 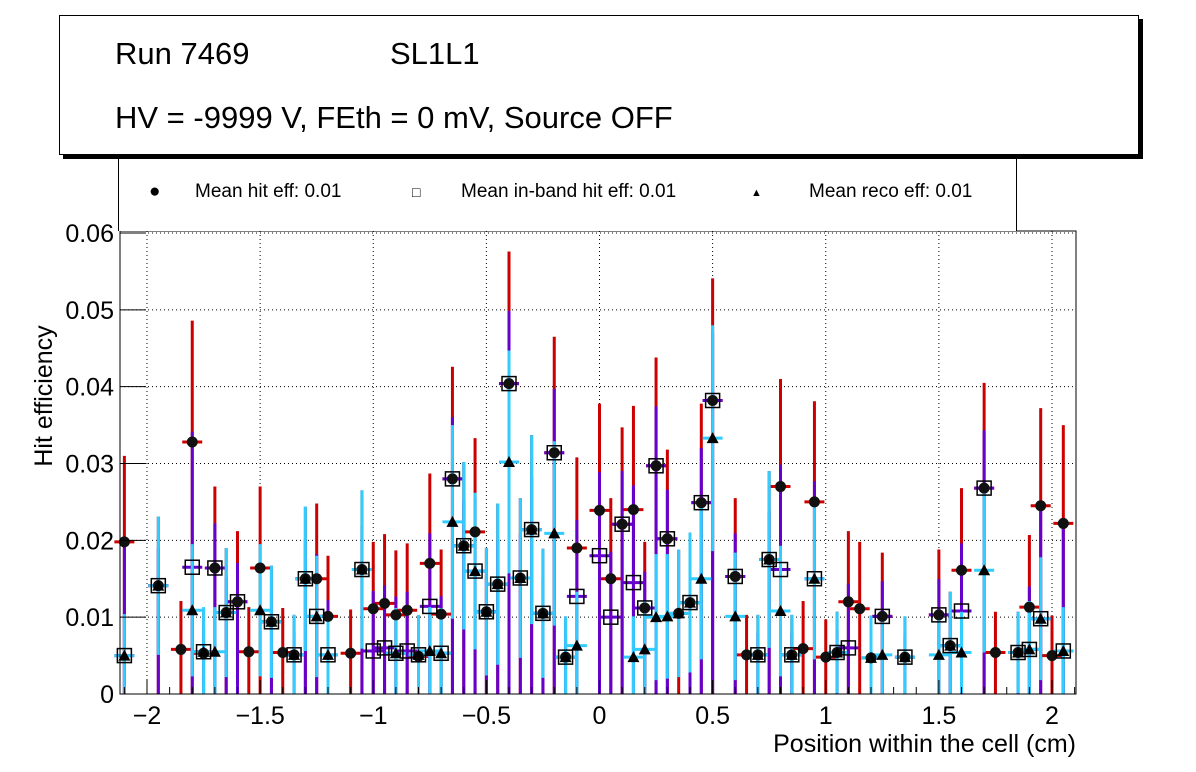 I want to click on run-conditions: HV = -9999 V, FEth = 0 mV, Source OFF, so click(x=394, y=117).